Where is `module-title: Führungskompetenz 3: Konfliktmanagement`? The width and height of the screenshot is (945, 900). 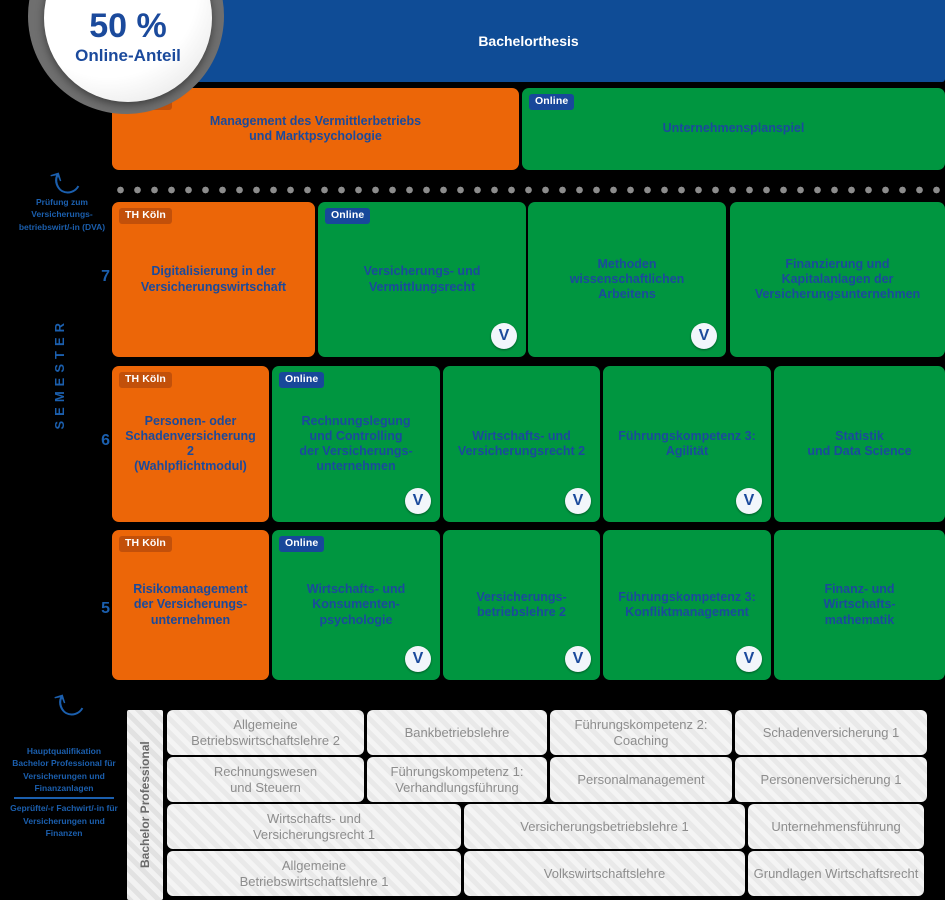 module-title: Führungskompetenz 3: Konfliktmanagement is located at coordinates (687, 604).